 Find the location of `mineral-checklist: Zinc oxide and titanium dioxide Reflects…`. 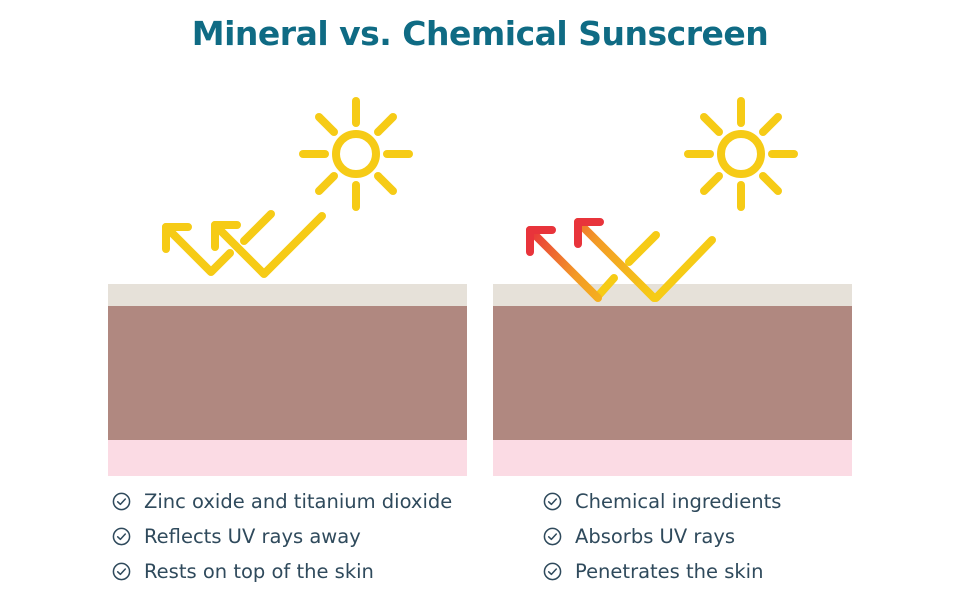

mineral-checklist: Zinc oxide and titanium dioxide Reflects… is located at coordinates (282, 536).